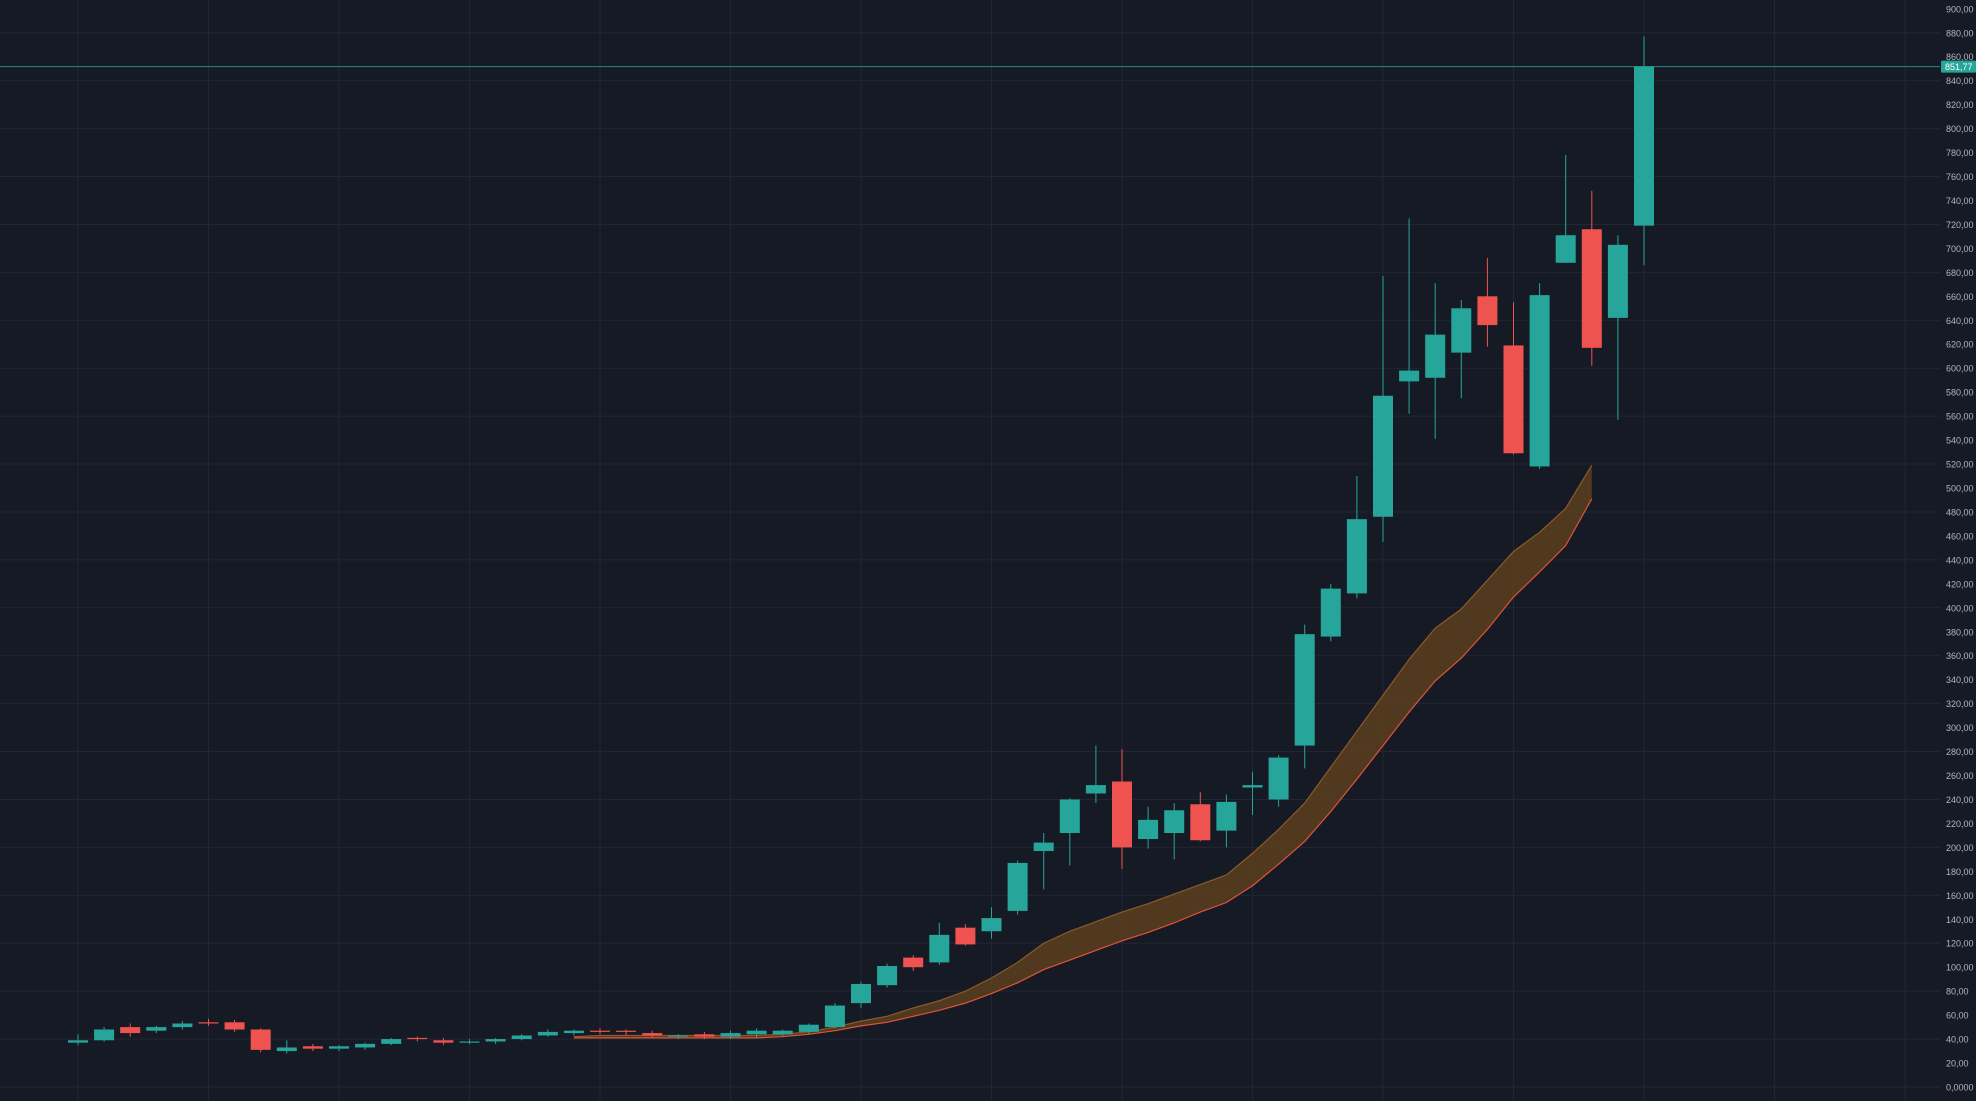 This screenshot has height=1101, width=1976. I want to click on y-tick-label: 380,00, so click(1960, 632).